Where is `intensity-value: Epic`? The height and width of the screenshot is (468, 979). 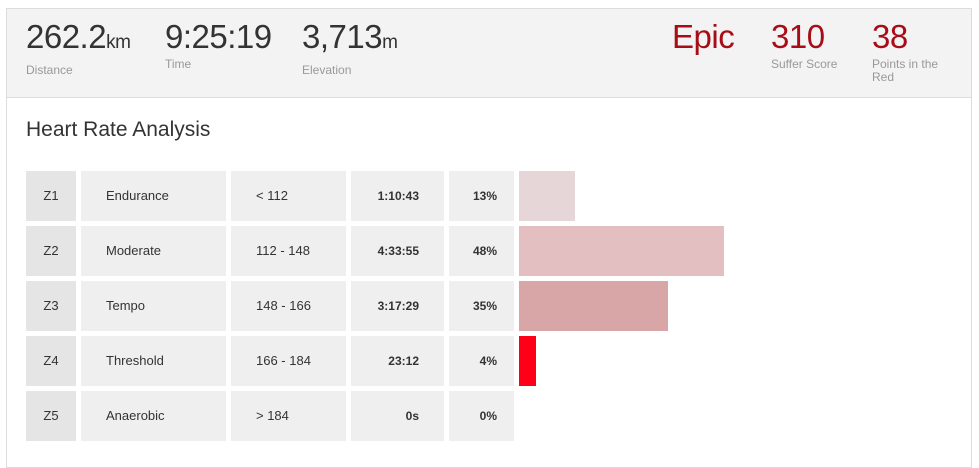
intensity-value: Epic is located at coordinates (703, 36).